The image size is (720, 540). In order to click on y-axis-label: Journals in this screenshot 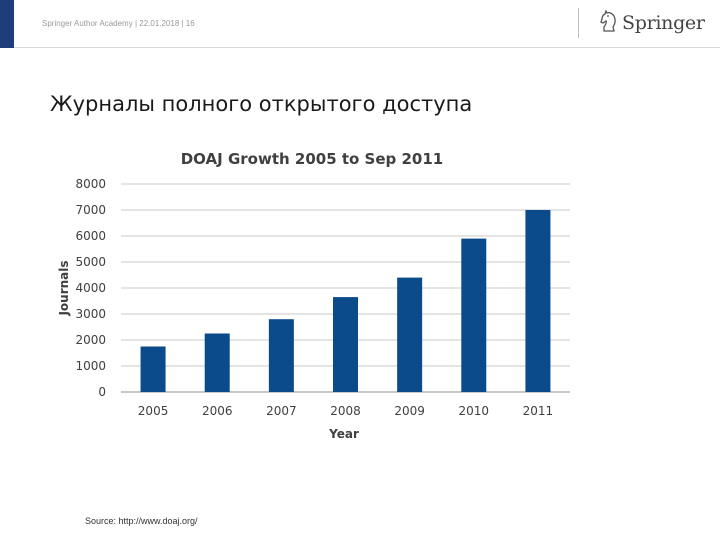, I will do `click(64, 288)`.